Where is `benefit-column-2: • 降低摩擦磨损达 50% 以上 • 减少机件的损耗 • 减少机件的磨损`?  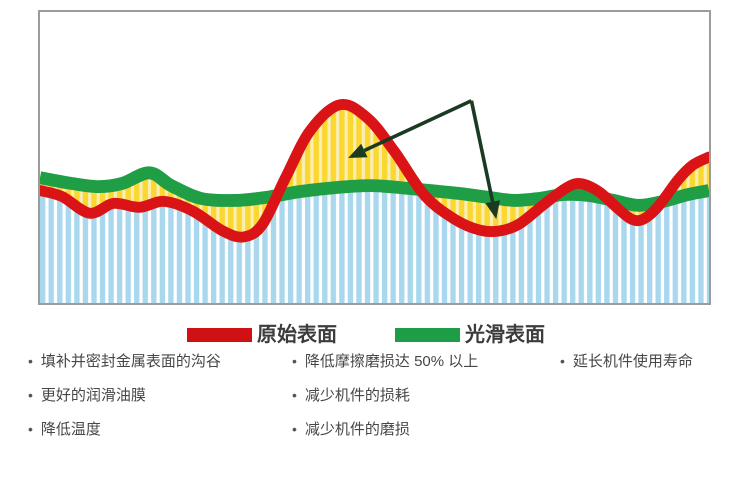
benefit-column-2: • 降低摩擦磨损达 50% 以上 • 减少机件的损耗 • 减少机件的磨损 is located at coordinates (385, 404).